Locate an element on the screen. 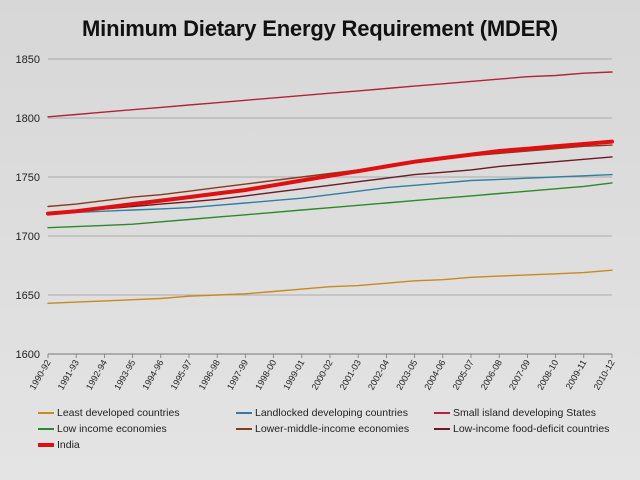 This screenshot has width=640, height=480. x-tick-label: 1994-96 is located at coordinates (152, 375).